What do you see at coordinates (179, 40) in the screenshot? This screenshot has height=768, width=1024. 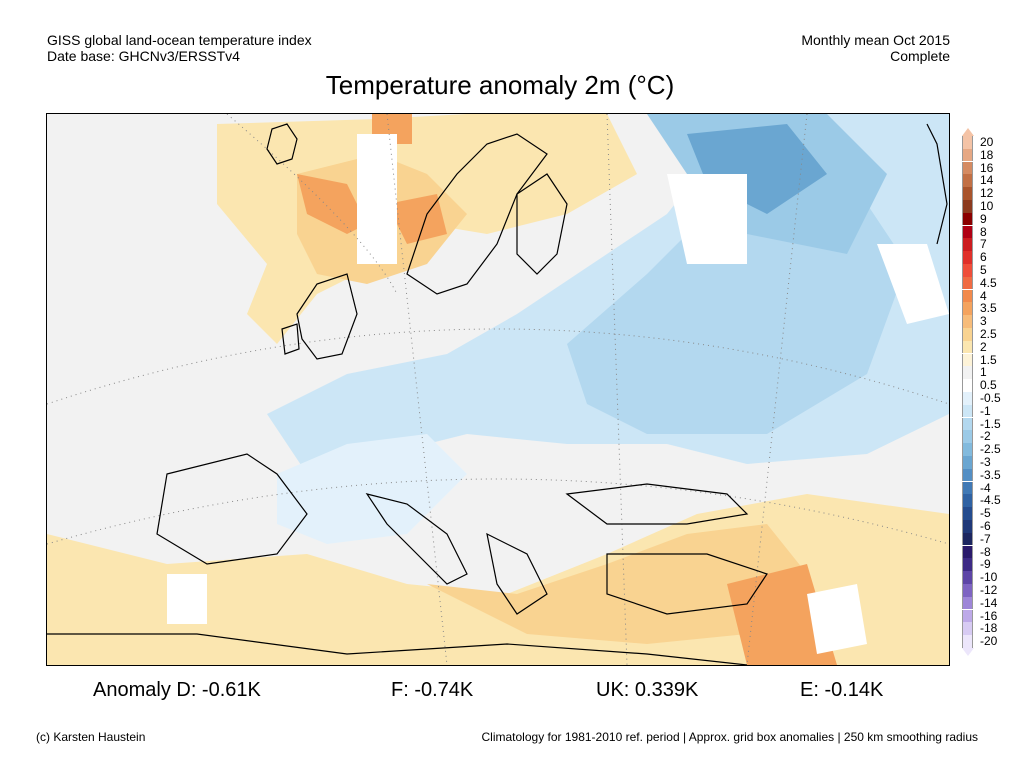 I see `dataset-name: GISS global land-ocean temperature index` at bounding box center [179, 40].